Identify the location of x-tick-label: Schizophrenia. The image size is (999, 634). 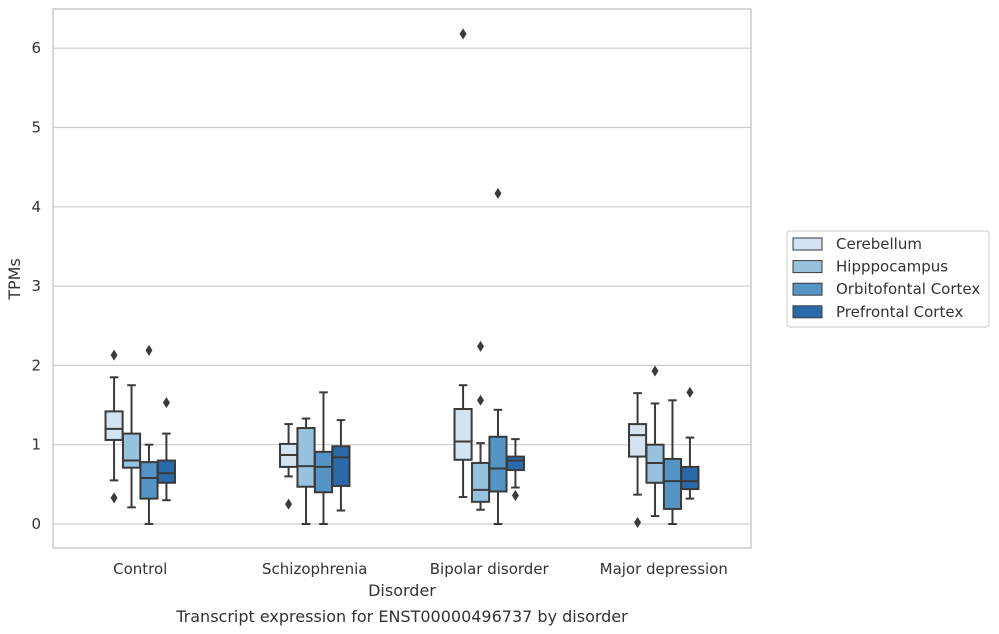
(314, 569).